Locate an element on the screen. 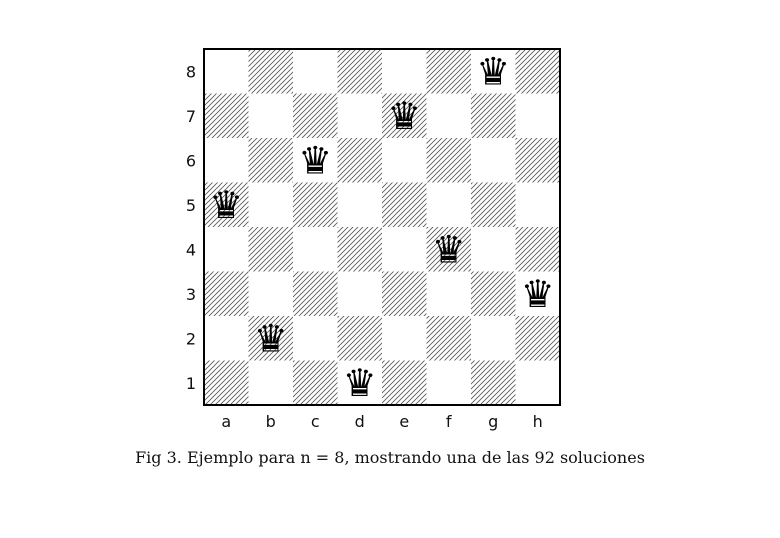 The width and height of the screenshot is (780, 538). square-a7 is located at coordinates (226, 115).